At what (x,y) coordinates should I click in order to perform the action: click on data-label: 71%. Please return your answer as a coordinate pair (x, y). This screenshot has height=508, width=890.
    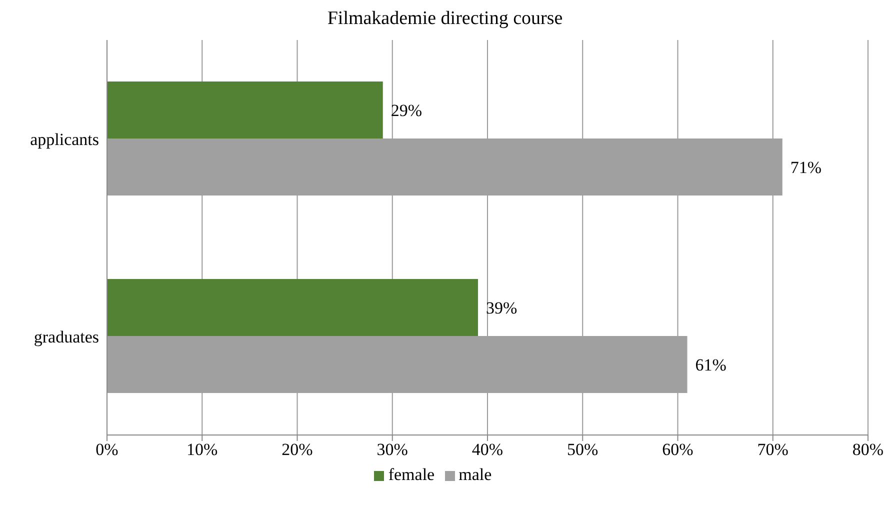
    Looking at the image, I should click on (806, 168).